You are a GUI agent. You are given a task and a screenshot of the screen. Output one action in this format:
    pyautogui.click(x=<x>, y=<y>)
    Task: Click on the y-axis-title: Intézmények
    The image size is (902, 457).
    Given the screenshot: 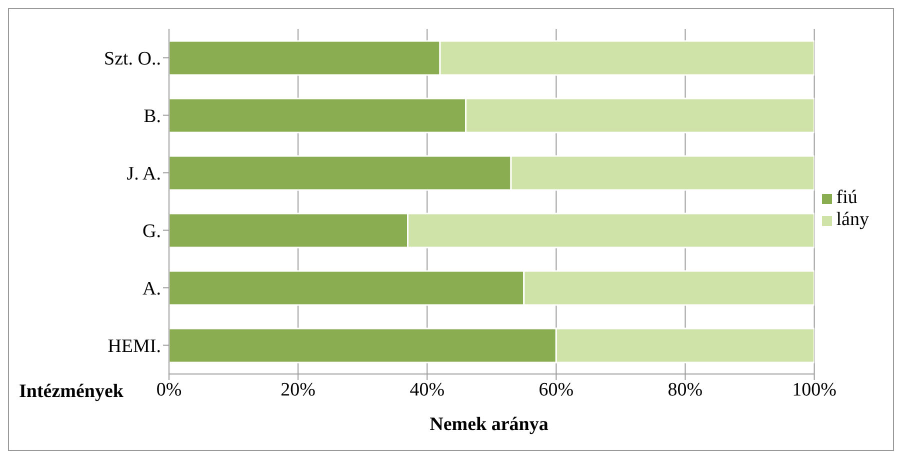 What is the action you would take?
    pyautogui.click(x=71, y=392)
    